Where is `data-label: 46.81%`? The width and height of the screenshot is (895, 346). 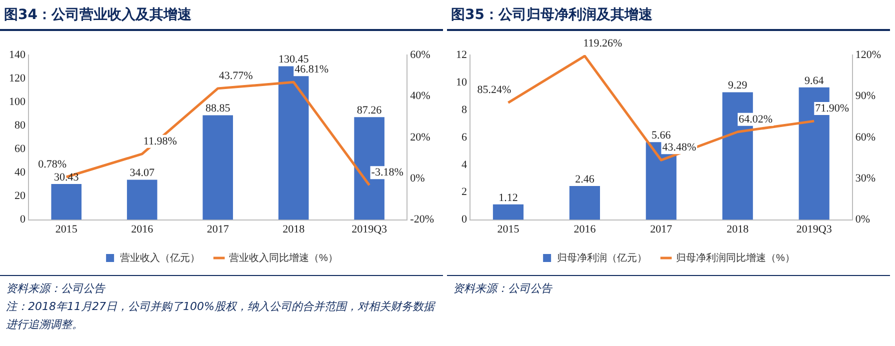
data-label: 46.81% is located at coordinates (311, 70).